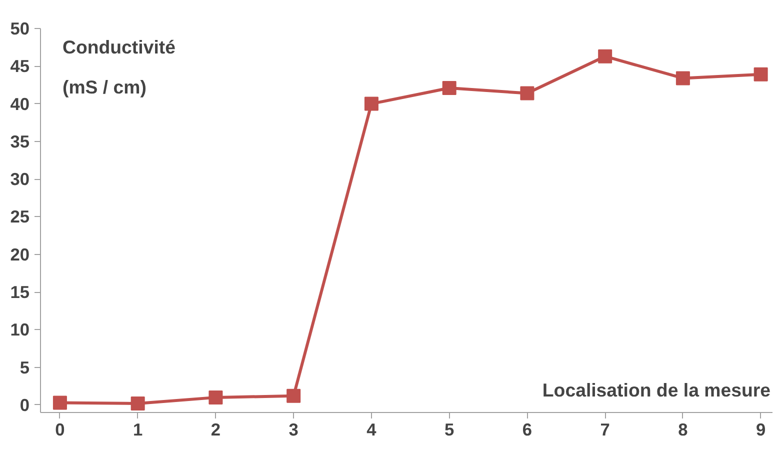 This screenshot has height=456, width=782. Describe the element at coordinates (20, 330) in the screenshot. I see `y-tick-label: 10` at that location.